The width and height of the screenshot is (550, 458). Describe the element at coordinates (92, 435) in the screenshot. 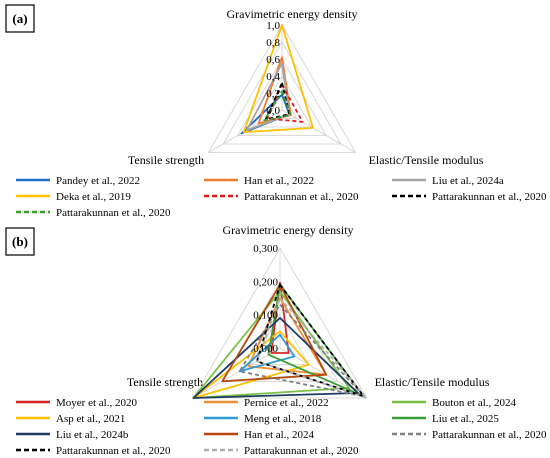

I see `legend-b-entry-label: Liu et al., 2024b` at that location.